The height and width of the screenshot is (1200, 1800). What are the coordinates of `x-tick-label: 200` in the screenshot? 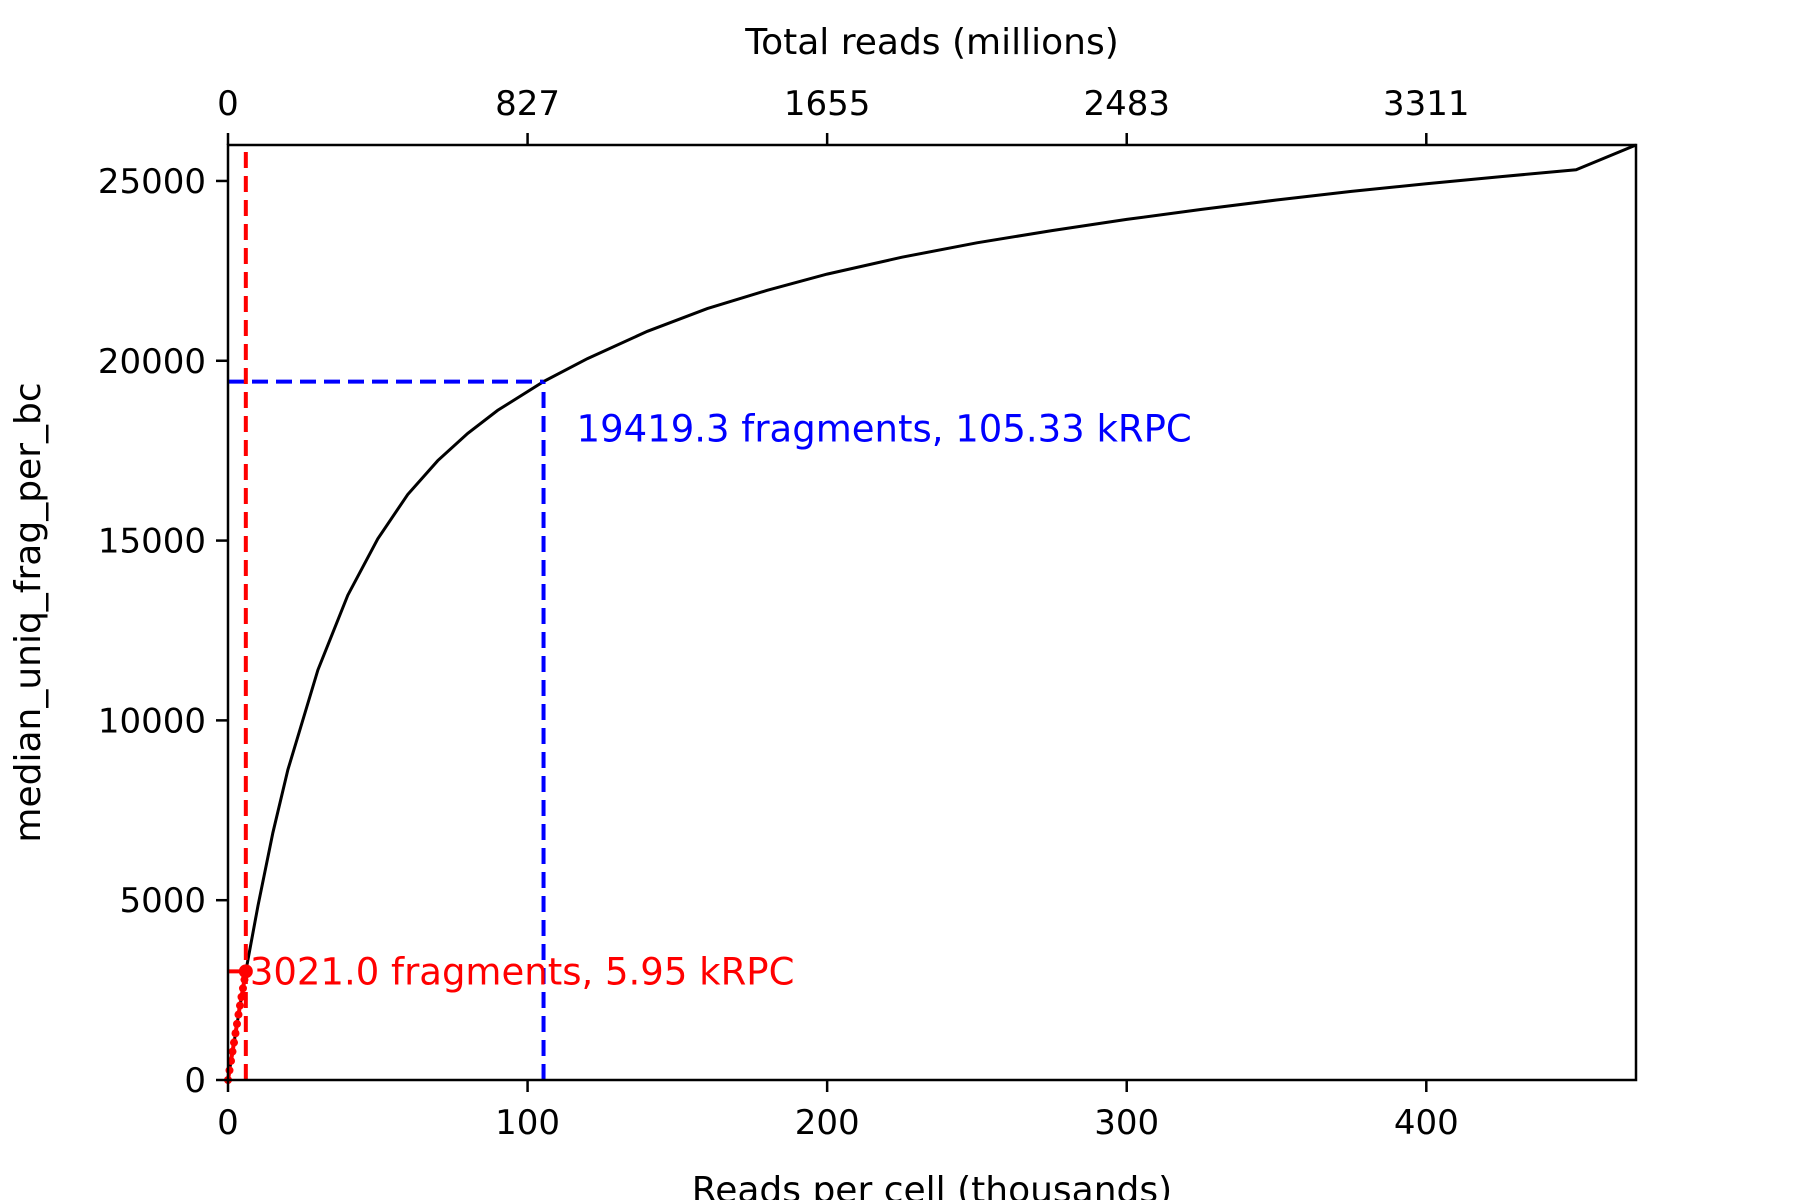 It's located at (827, 1123).